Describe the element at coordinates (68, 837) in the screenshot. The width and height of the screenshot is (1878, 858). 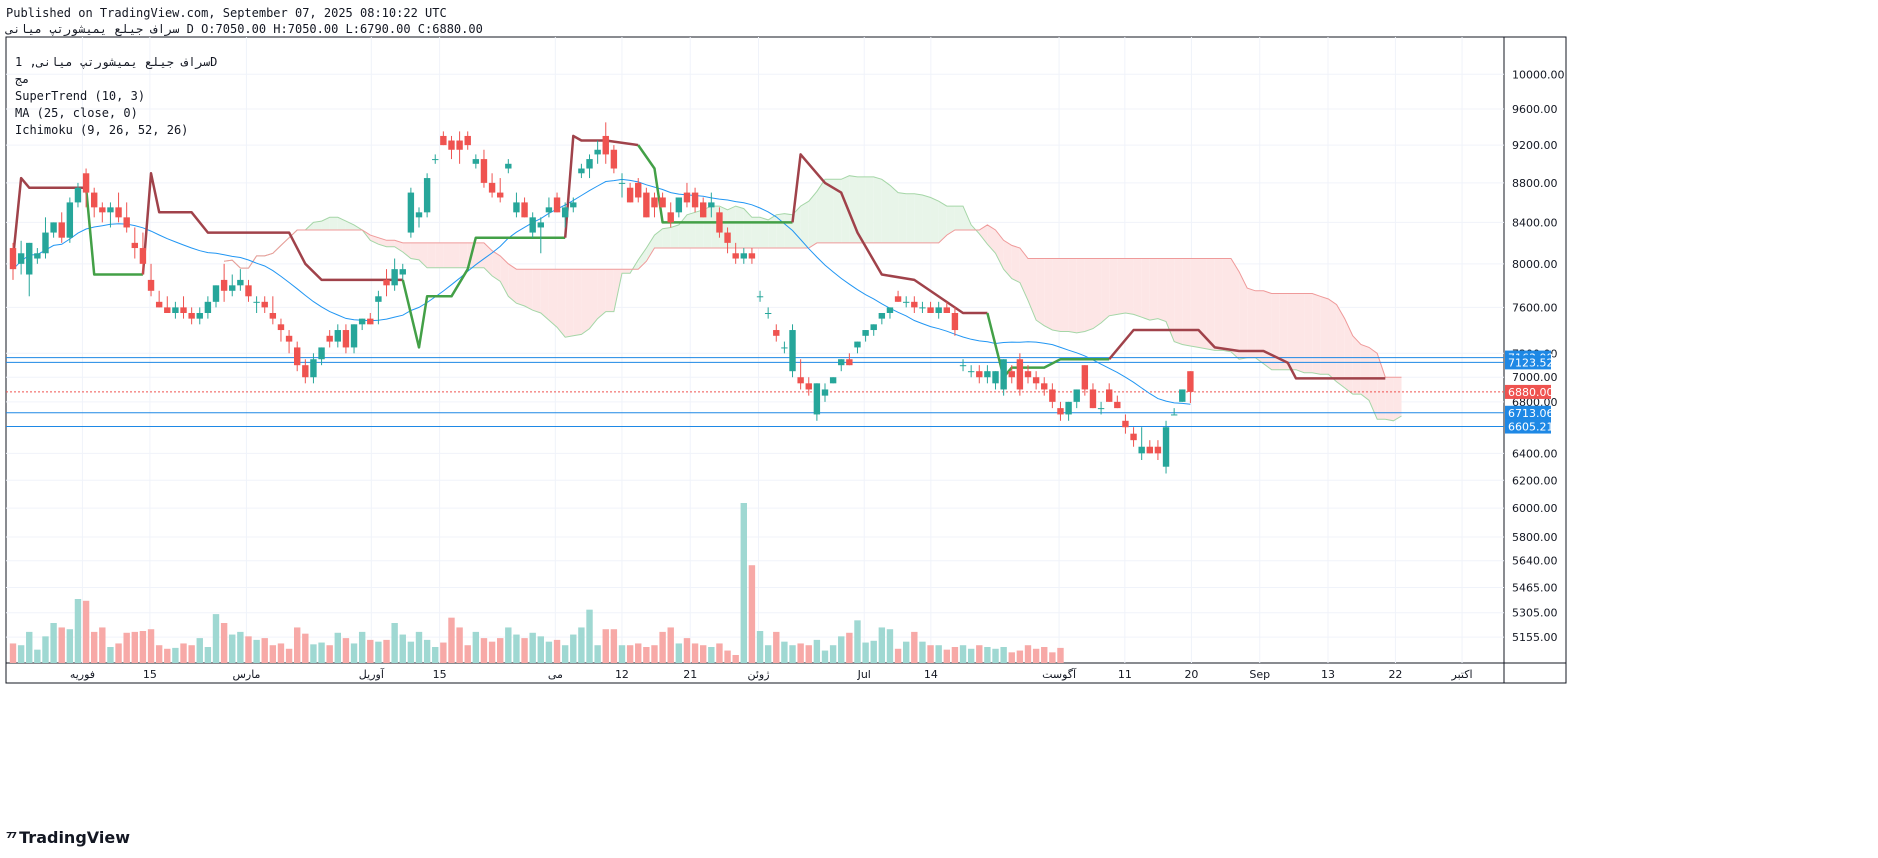
I see `tradingview-logo: ⁷⁷ TradingView` at that location.